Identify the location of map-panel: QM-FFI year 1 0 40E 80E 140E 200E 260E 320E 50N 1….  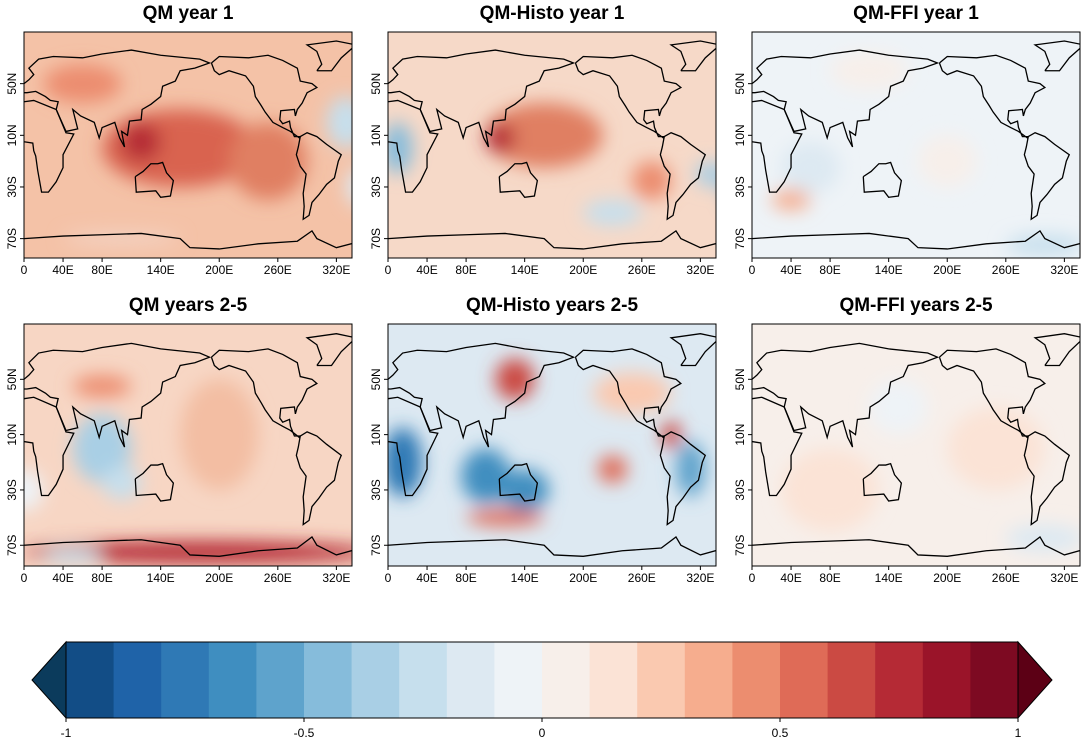
(907, 140).